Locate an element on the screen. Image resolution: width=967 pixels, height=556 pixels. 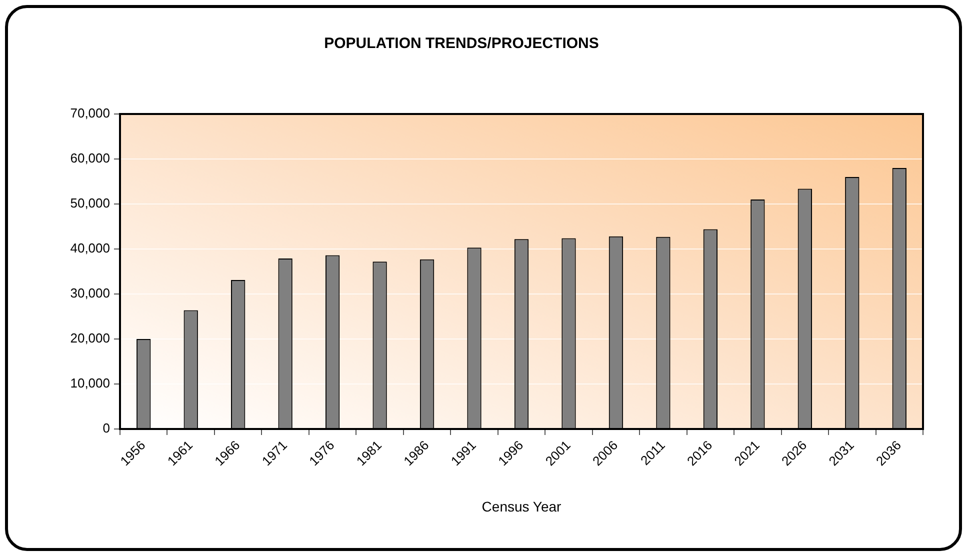
y-tick-label: 0 is located at coordinates (106, 428).